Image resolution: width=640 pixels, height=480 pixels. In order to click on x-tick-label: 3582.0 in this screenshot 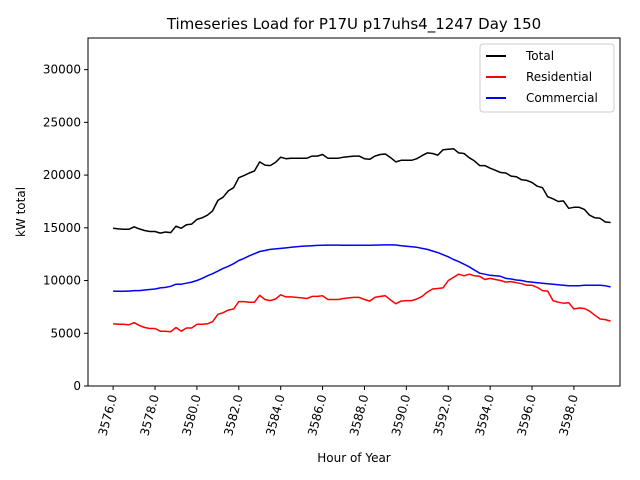, I will do `click(233, 415)`.